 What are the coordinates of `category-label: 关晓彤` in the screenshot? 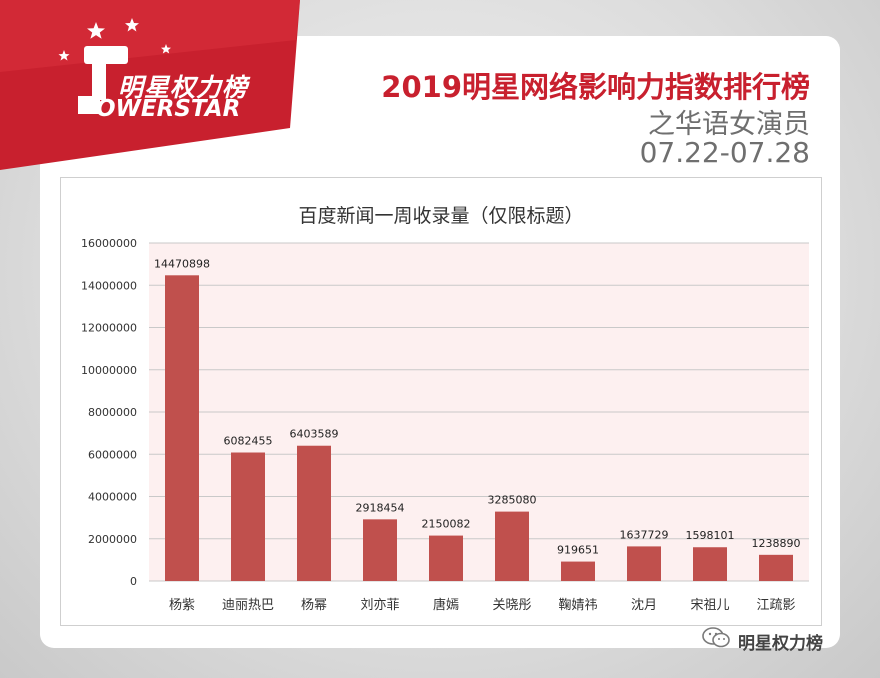 It's located at (511, 605).